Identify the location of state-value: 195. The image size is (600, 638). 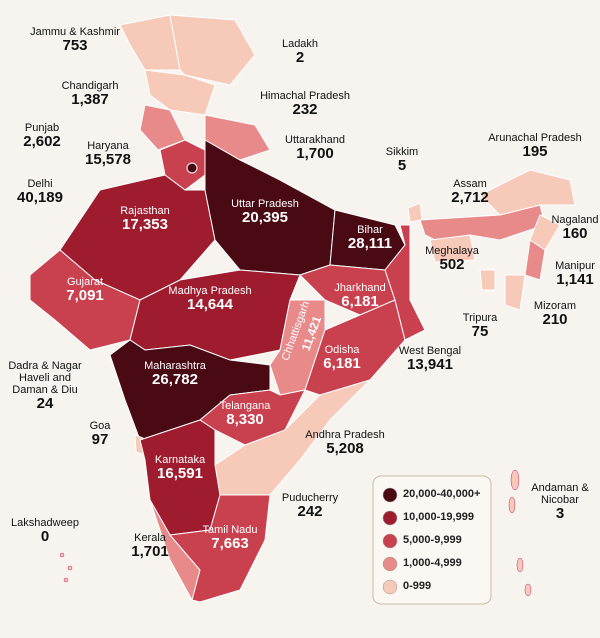
(535, 151).